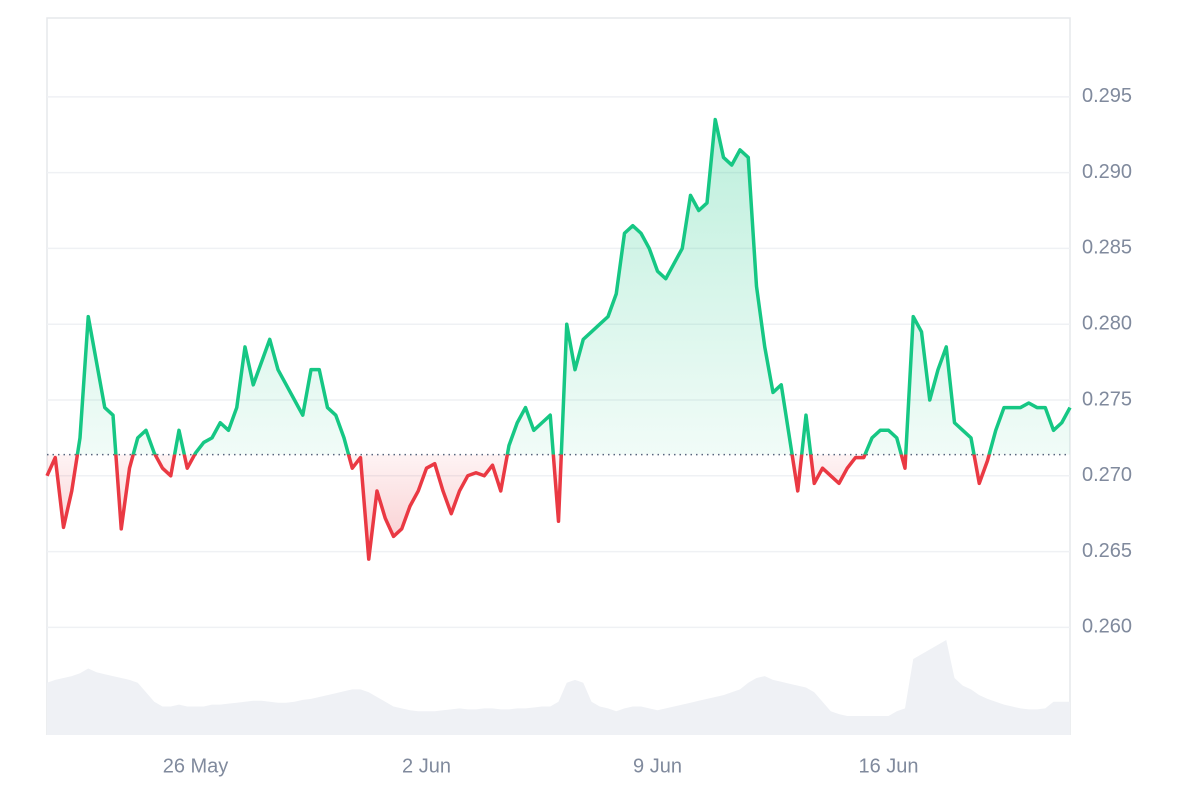  Describe the element at coordinates (1107, 323) in the screenshot. I see `y-tick-label: 0.280` at that location.